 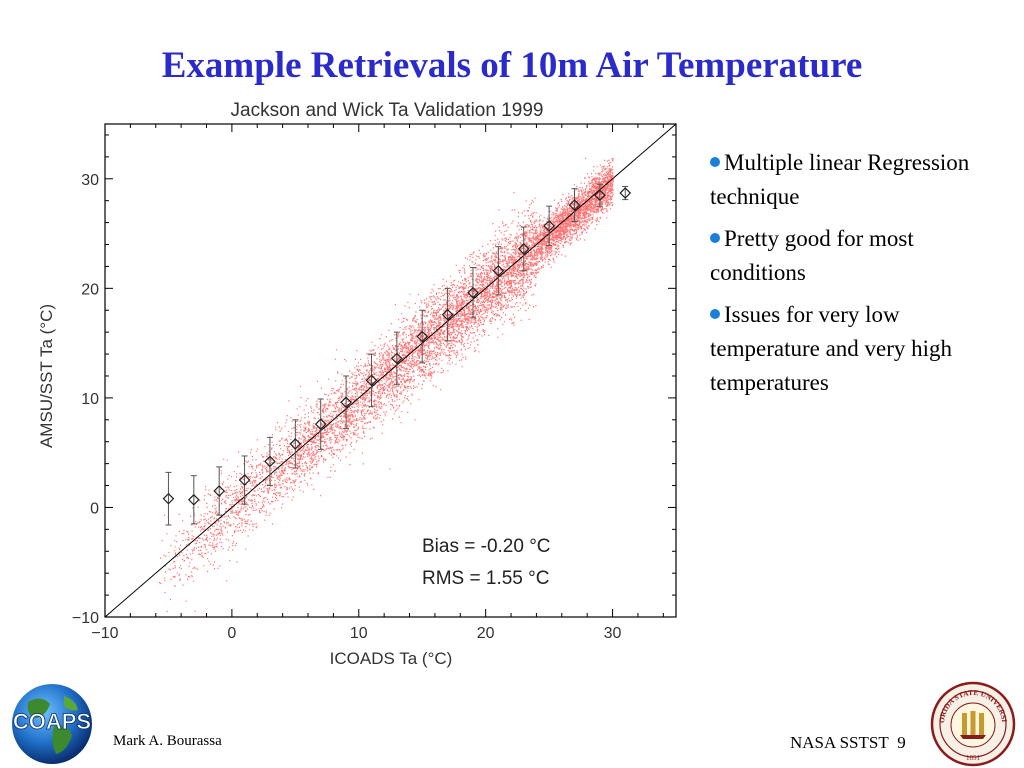 I want to click on event-name: NASA SSTST, so click(x=839, y=742).